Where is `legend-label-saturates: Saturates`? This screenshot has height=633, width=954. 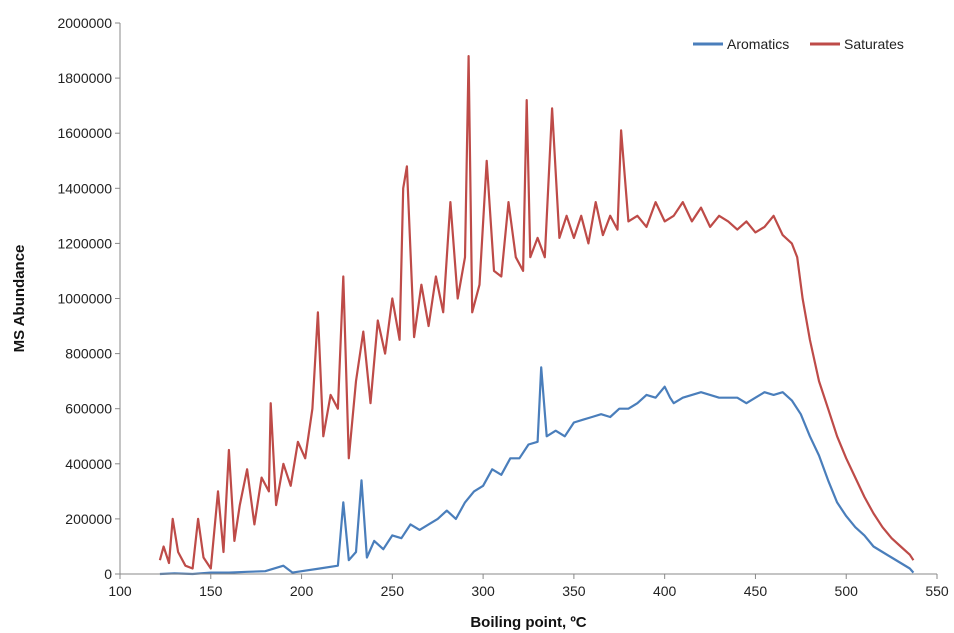 legend-label-saturates: Saturates is located at coordinates (874, 44).